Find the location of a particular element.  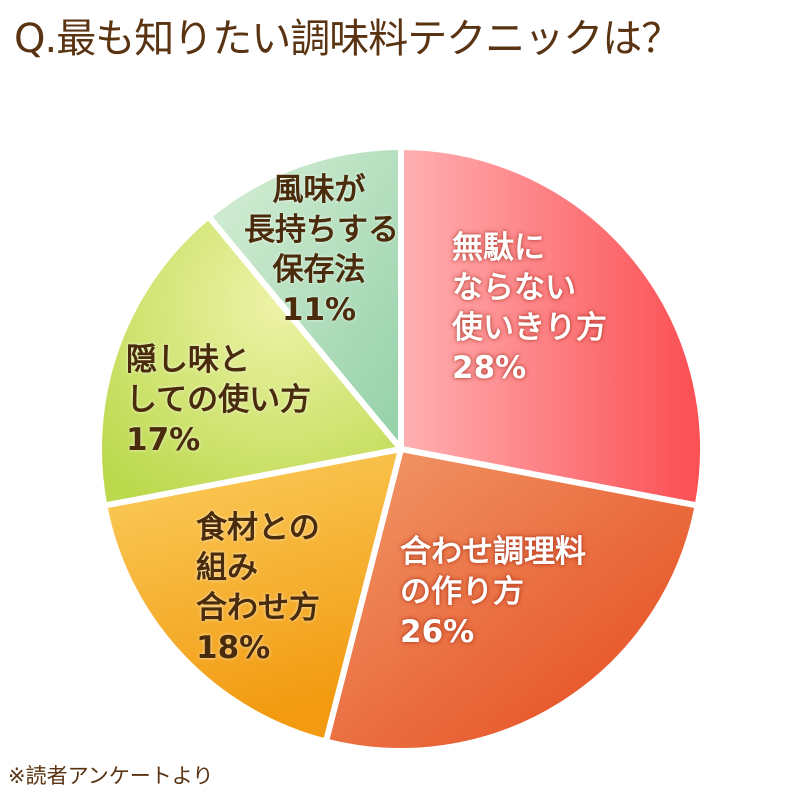

slice-label-hidden-flavor: 隠し味と しての使い方 17% is located at coordinates (219, 400).